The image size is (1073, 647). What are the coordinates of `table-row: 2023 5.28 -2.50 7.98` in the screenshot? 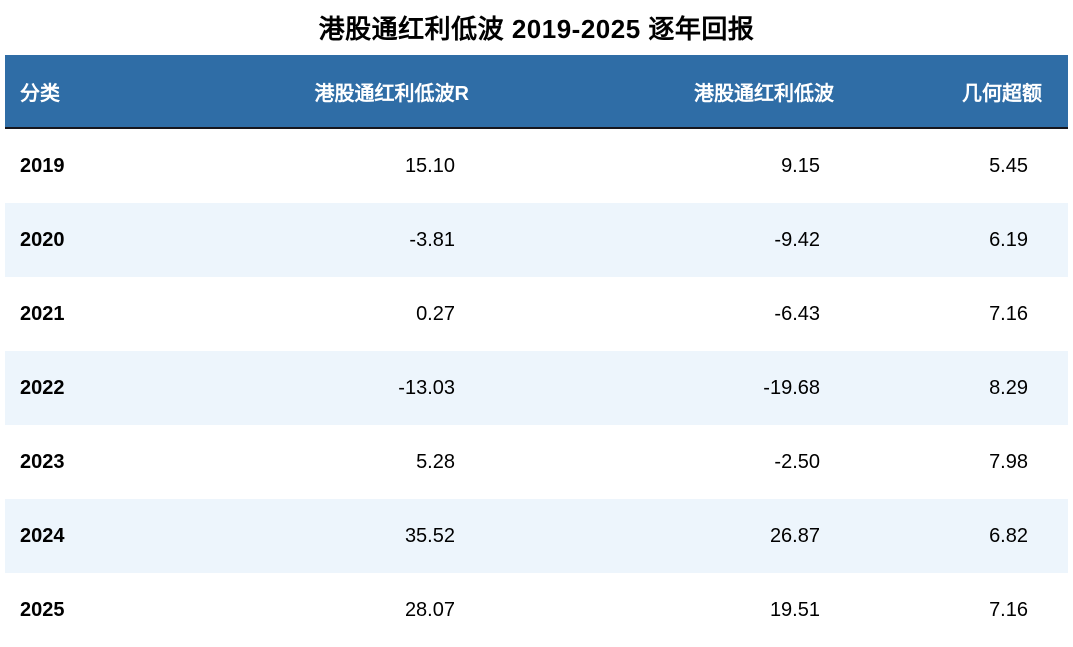 It's located at (536, 462).